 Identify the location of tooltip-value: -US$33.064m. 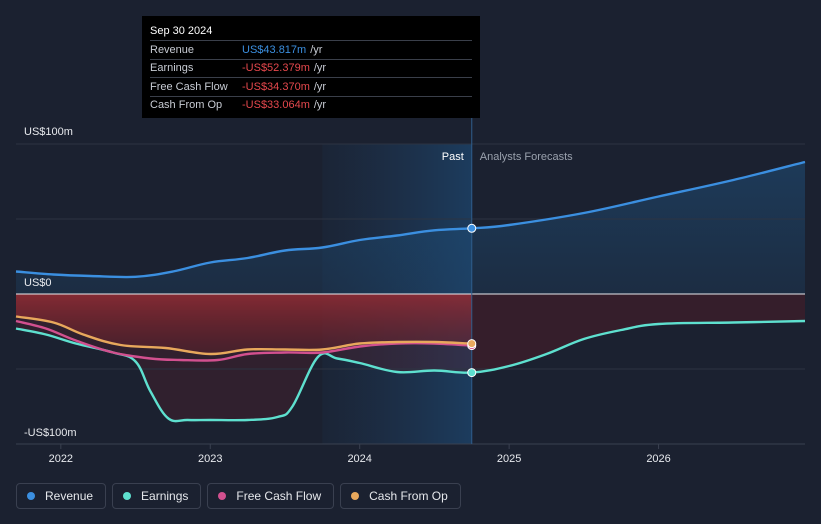
(276, 105).